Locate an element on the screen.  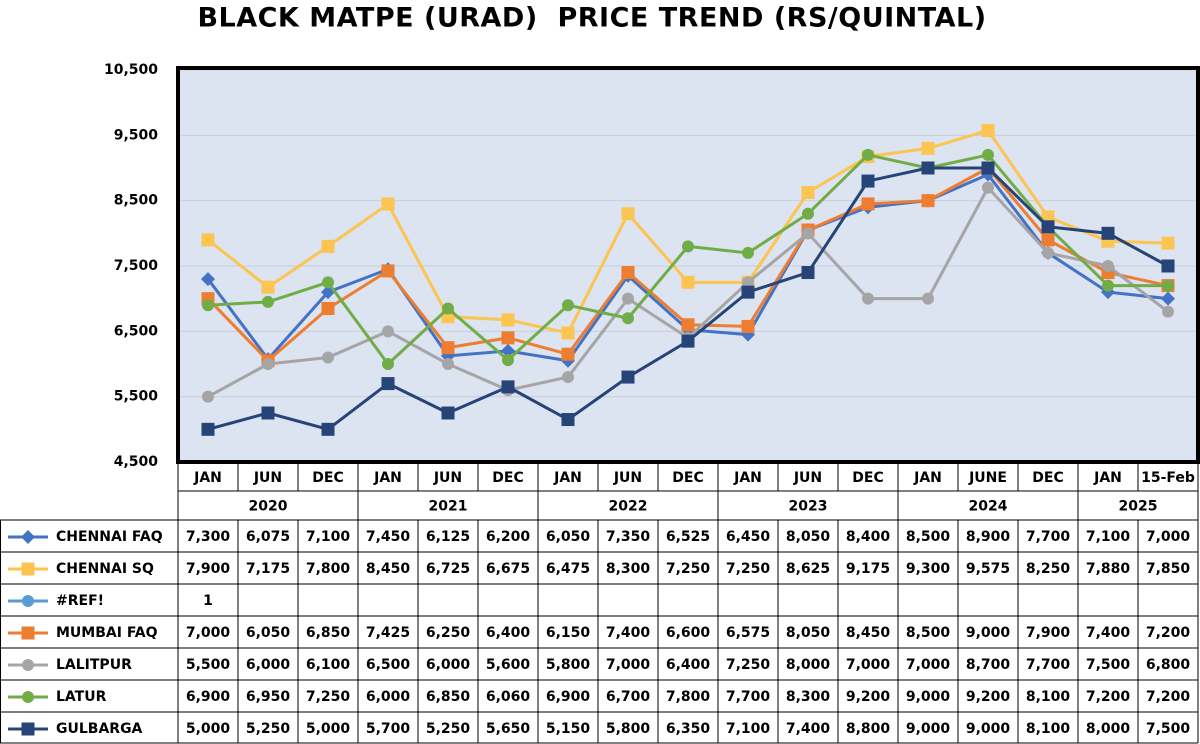
table-value: 8,900 is located at coordinates (988, 537).